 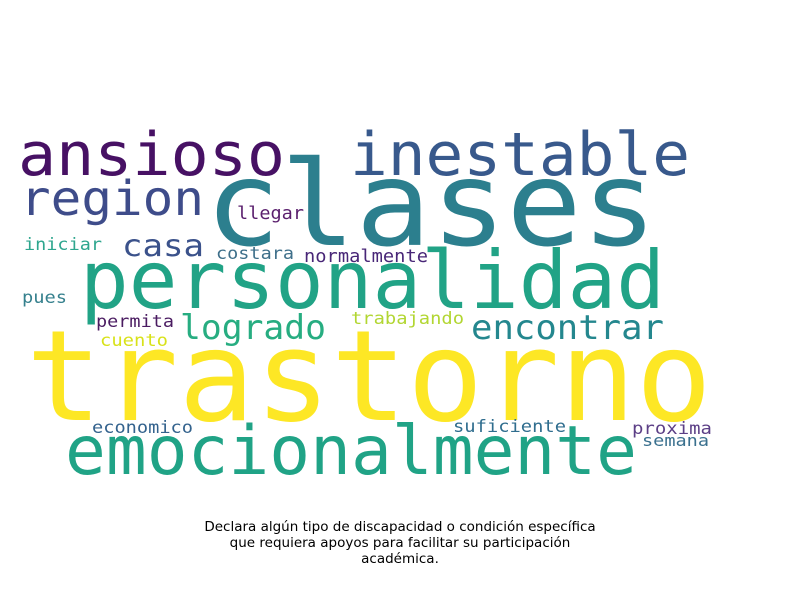 I want to click on word-economico: economico, so click(x=142, y=428).